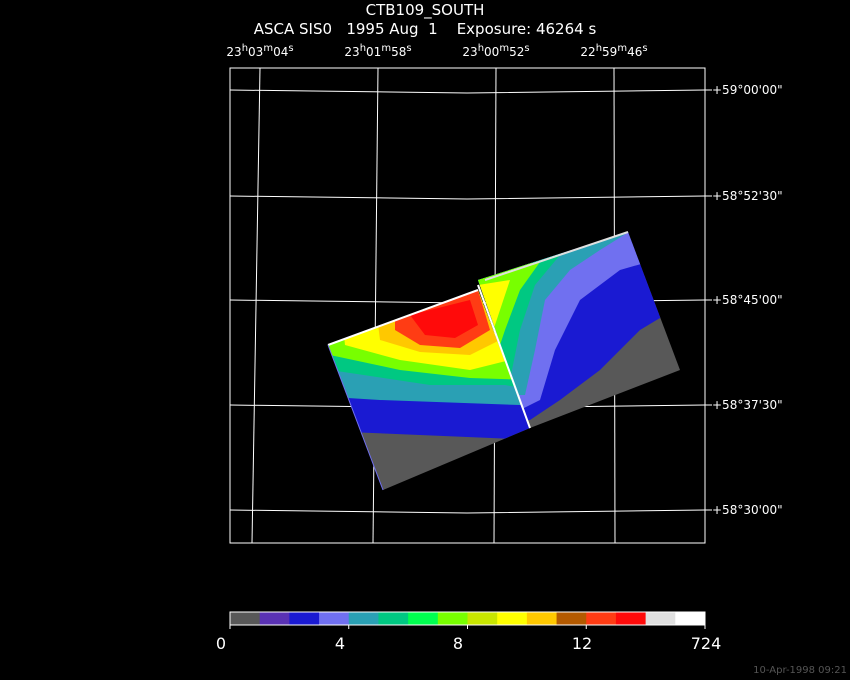 The image size is (850, 680). What do you see at coordinates (747, 300) in the screenshot?
I see `dec-label-3: +58°45'00"` at bounding box center [747, 300].